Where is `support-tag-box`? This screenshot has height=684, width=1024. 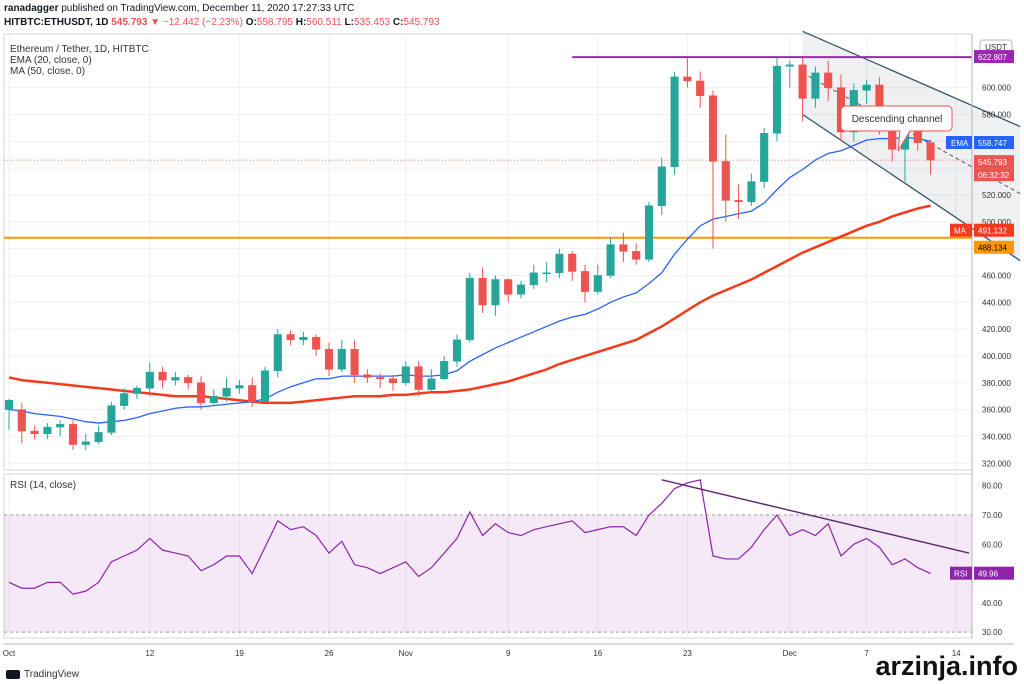 support-tag-box is located at coordinates (994, 247).